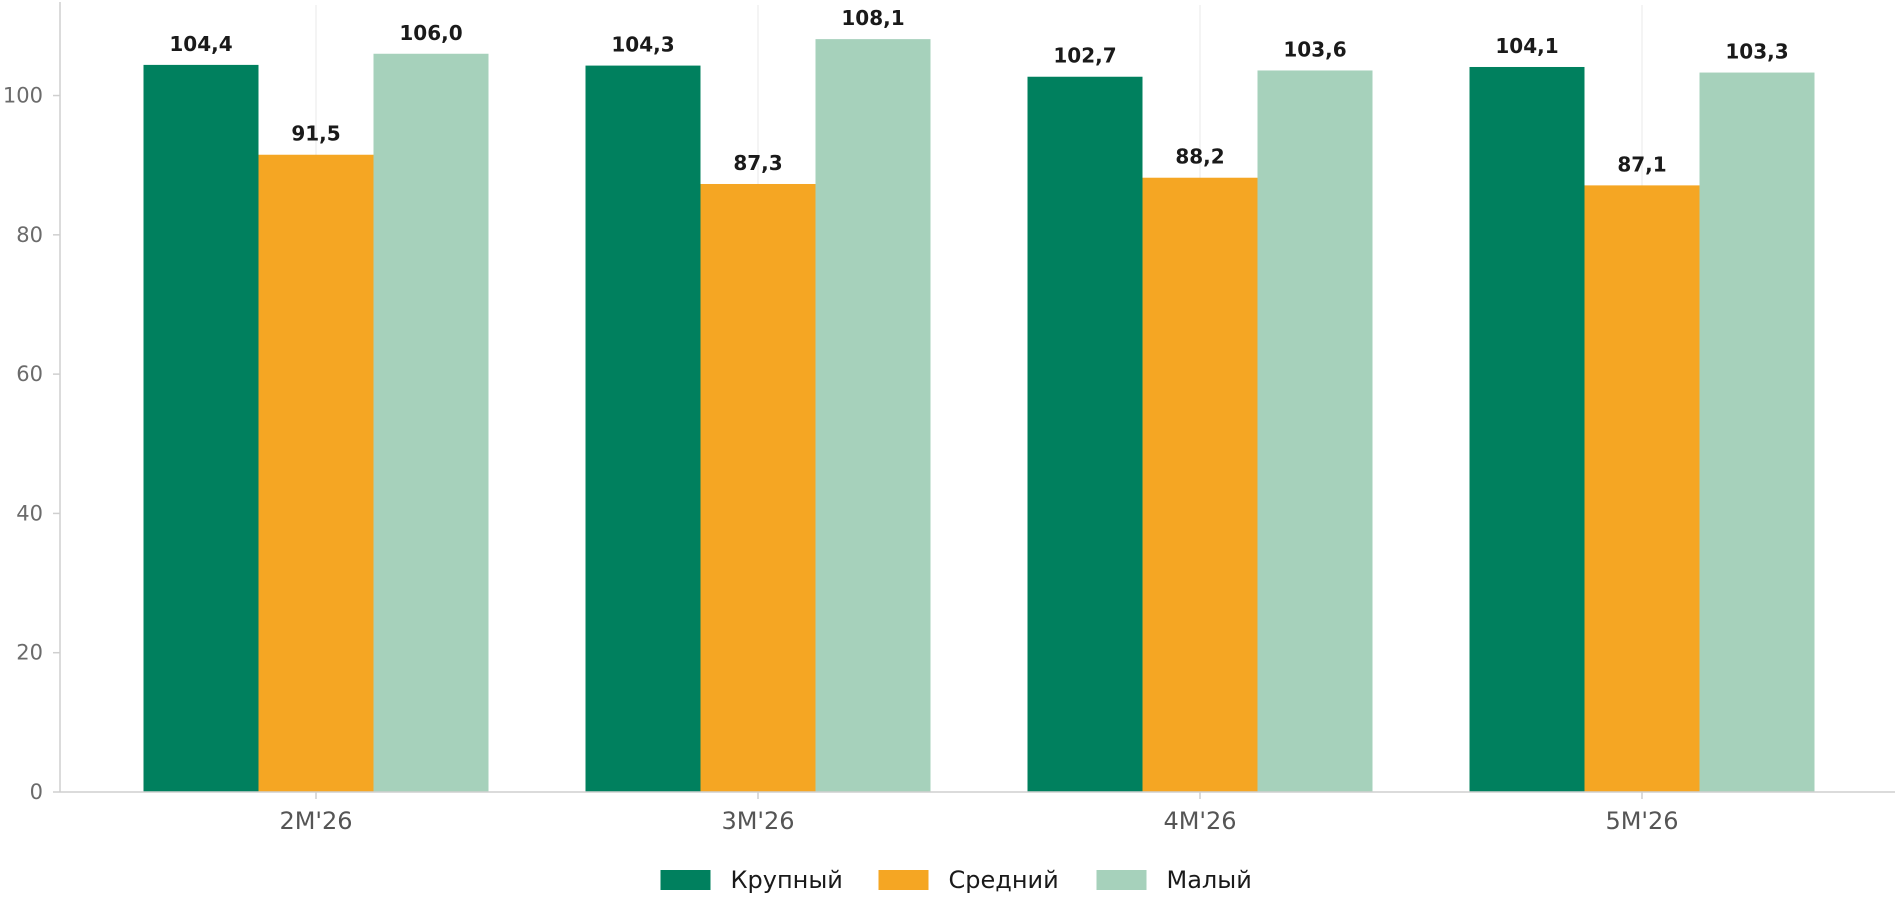 The height and width of the screenshot is (903, 1897). I want to click on x-tick-label: 3M'26, so click(757, 821).